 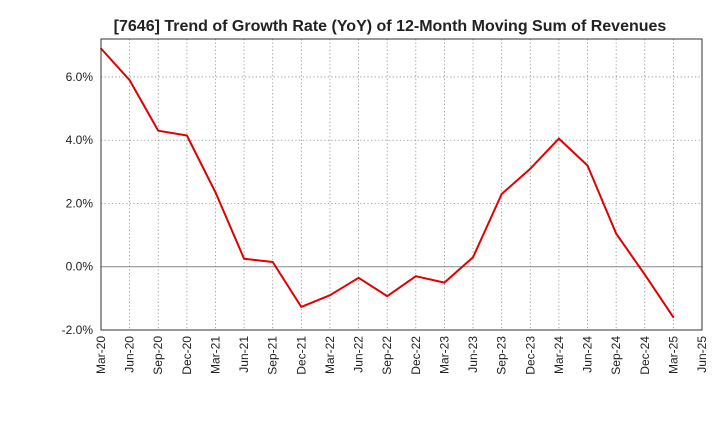 What do you see at coordinates (416, 355) in the screenshot?
I see `x-tick-label: Dec-22` at bounding box center [416, 355].